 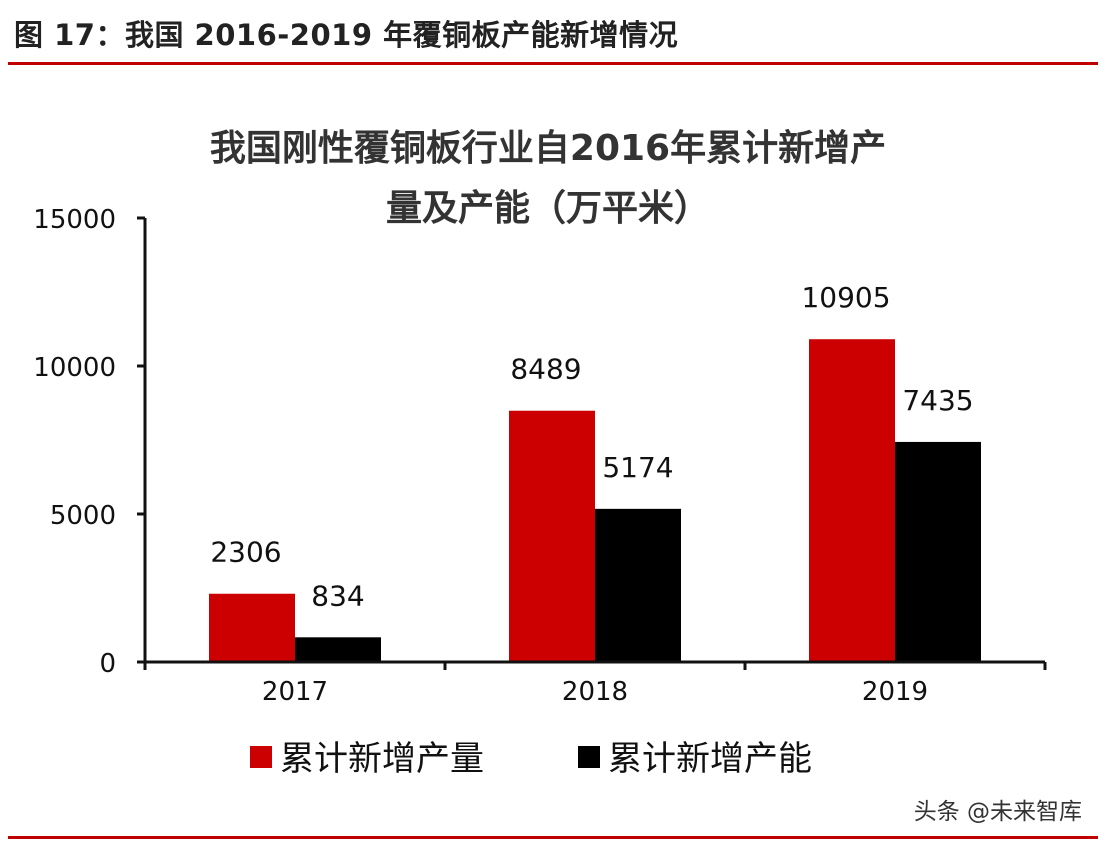 I want to click on figure-title: 图 17：我国 2016-2019 年覆铜板产能新增情况, so click(x=346, y=35).